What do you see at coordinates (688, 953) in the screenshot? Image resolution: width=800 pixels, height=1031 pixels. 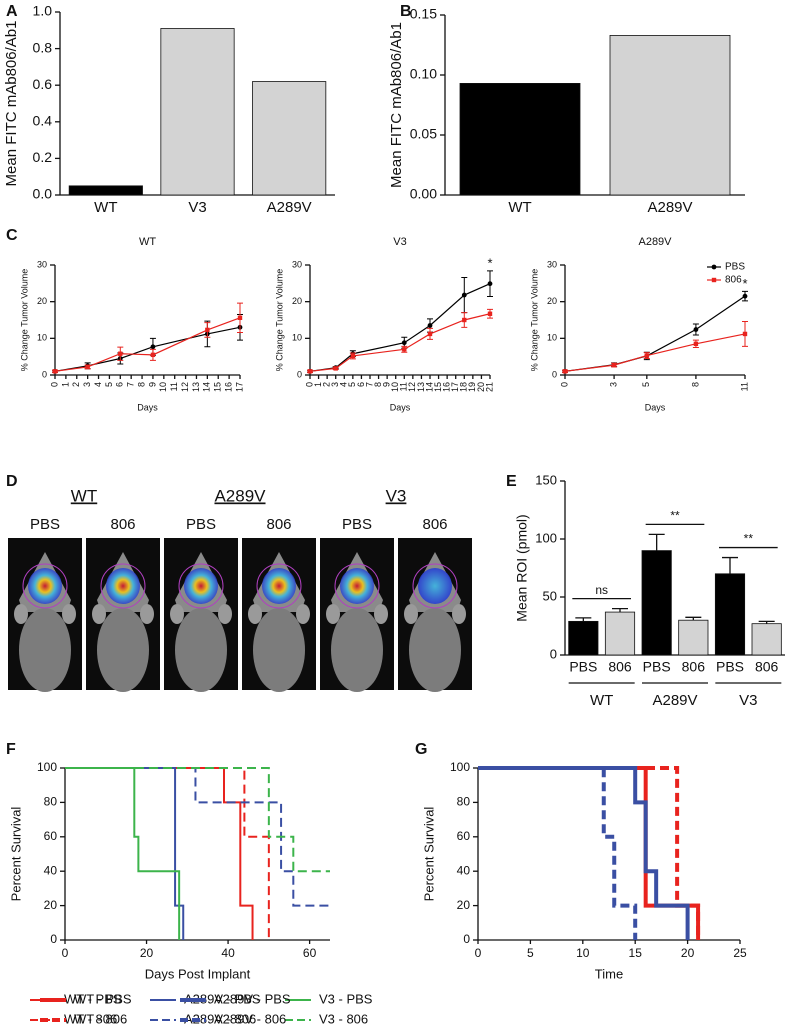 I see `x-tick-label: 20` at bounding box center [688, 953].